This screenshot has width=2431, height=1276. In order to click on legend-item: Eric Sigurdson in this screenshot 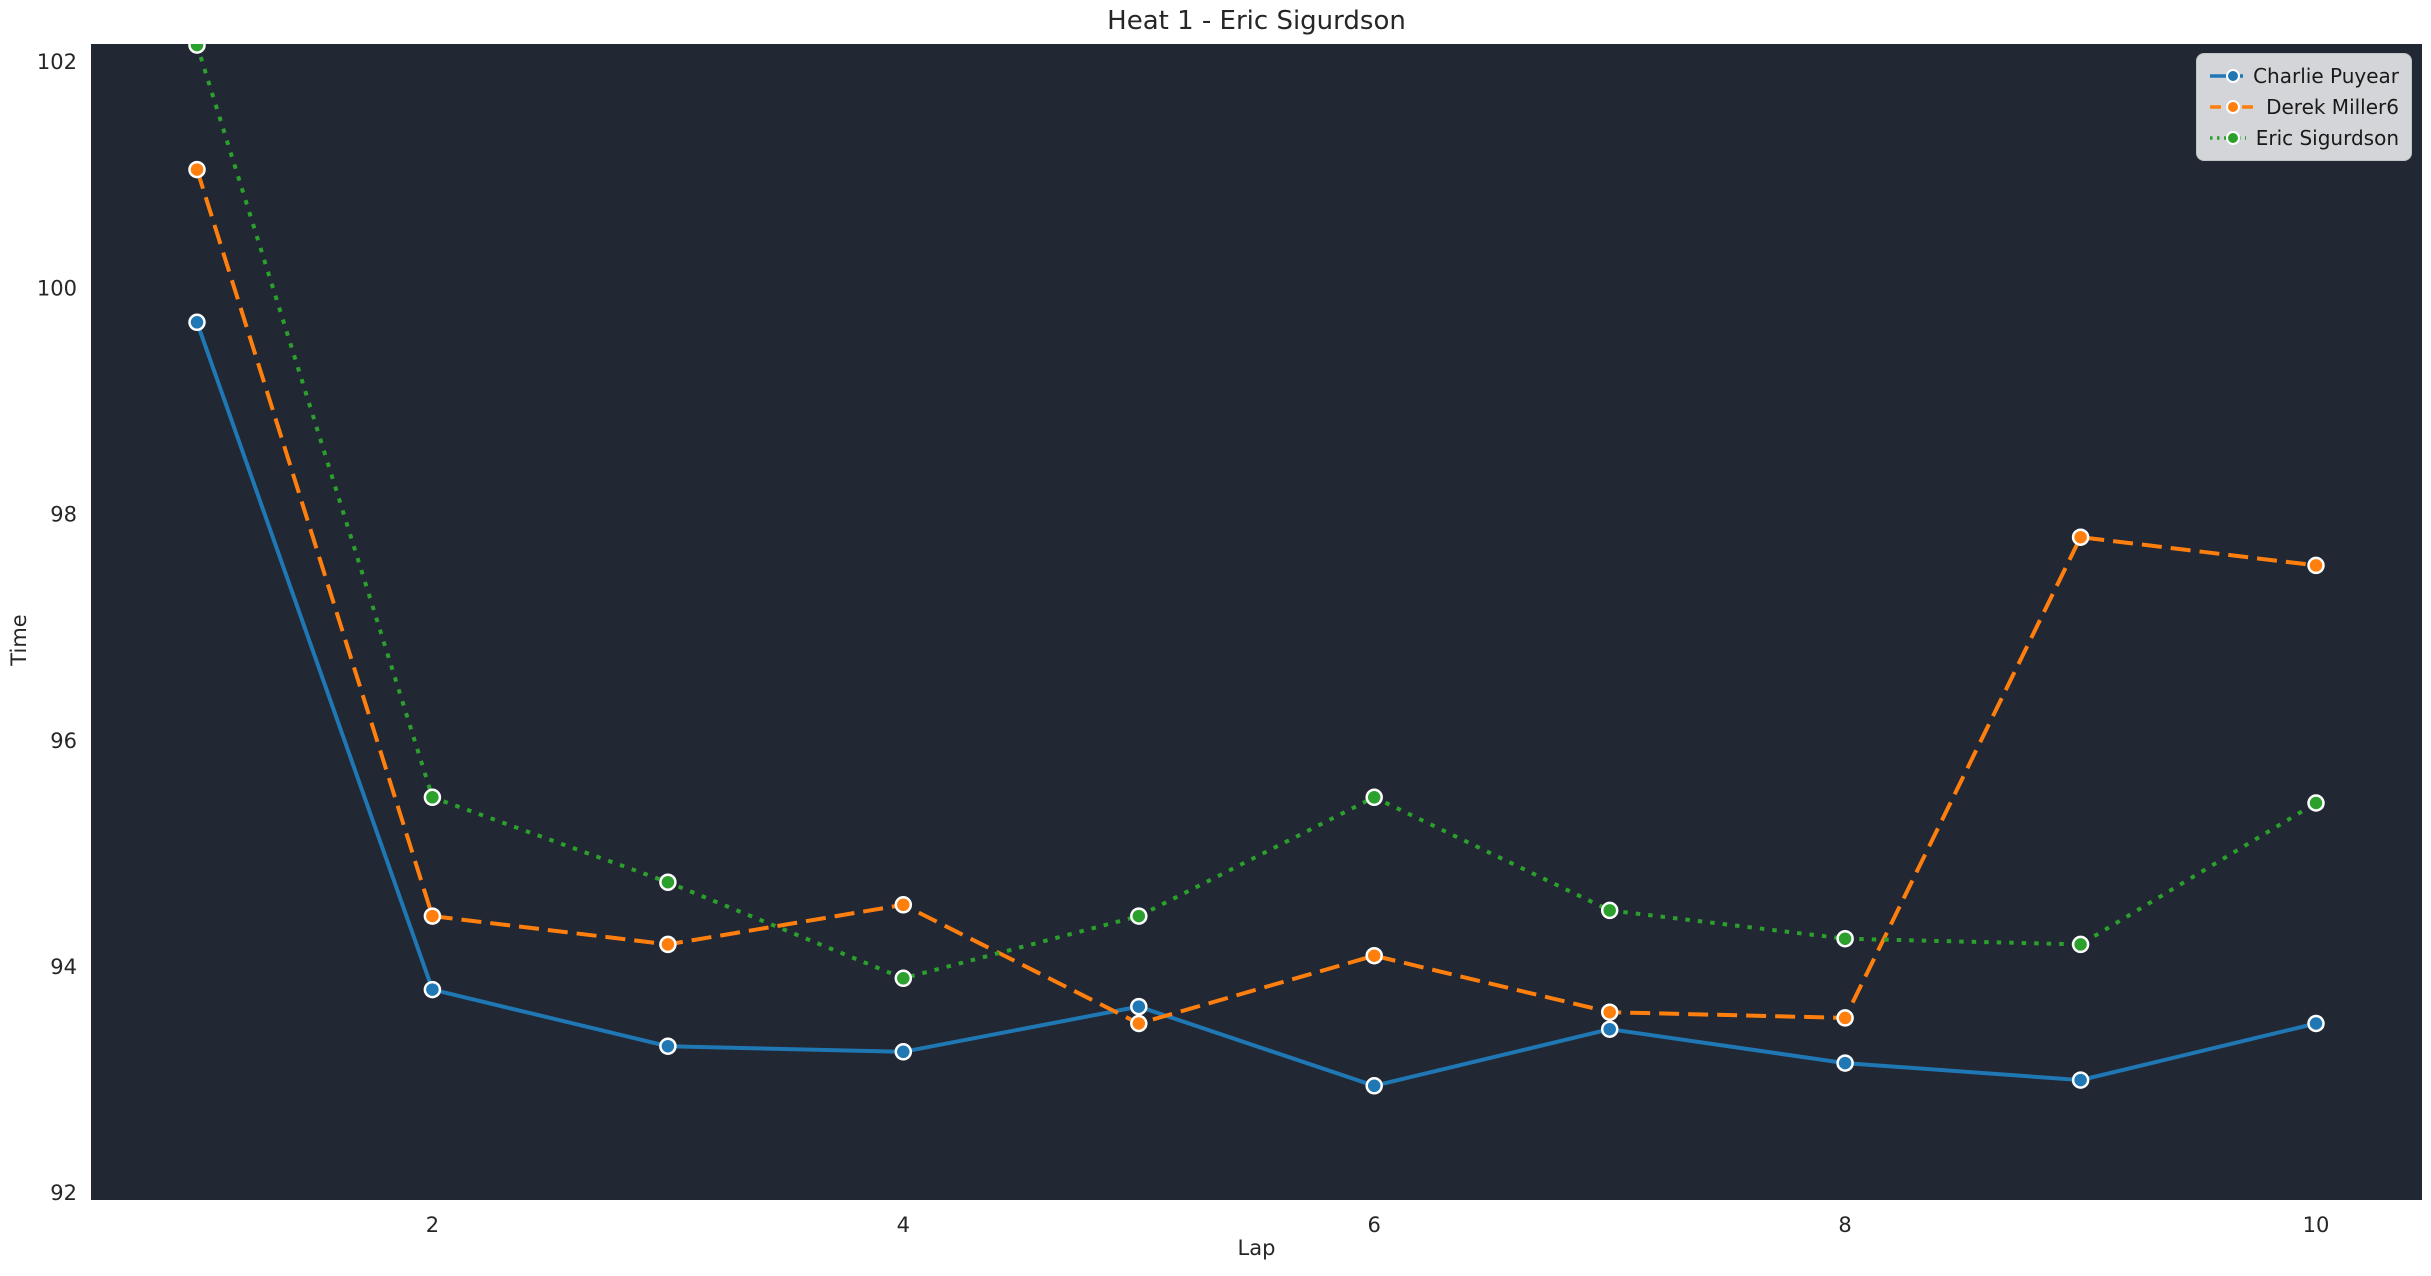, I will do `click(2304, 138)`.